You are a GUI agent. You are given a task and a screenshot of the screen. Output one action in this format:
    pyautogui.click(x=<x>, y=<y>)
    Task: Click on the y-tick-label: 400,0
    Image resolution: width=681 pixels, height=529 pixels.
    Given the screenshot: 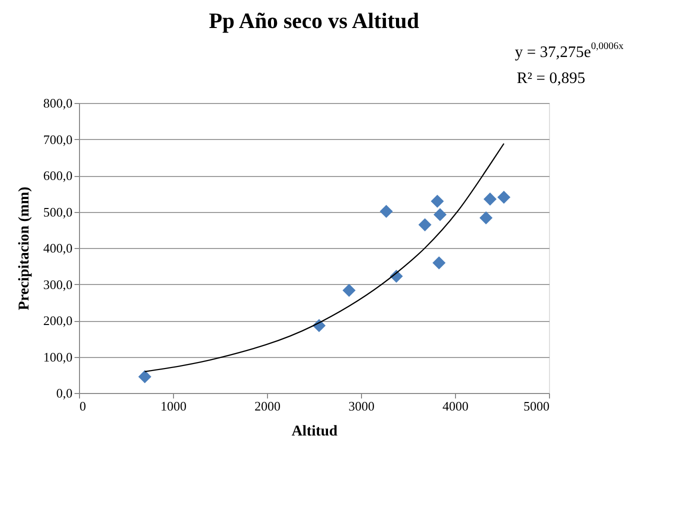 What is the action you would take?
    pyautogui.click(x=57, y=248)
    